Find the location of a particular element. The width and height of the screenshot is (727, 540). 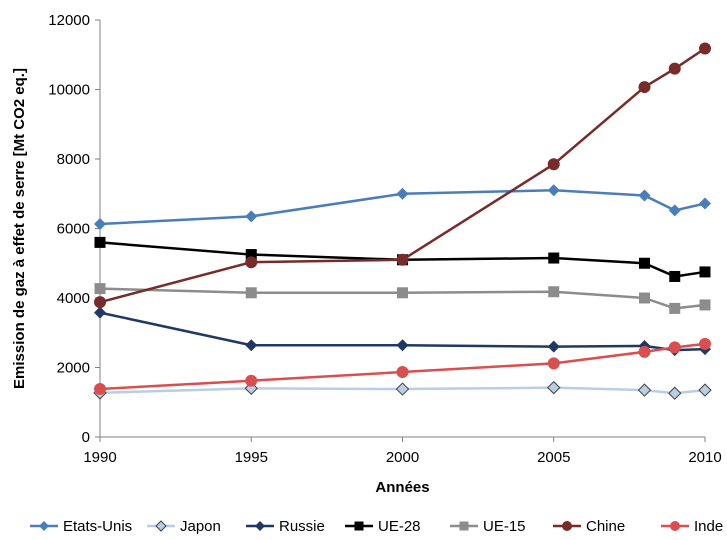

legend-label: Etats-Unis is located at coordinates (97, 526).